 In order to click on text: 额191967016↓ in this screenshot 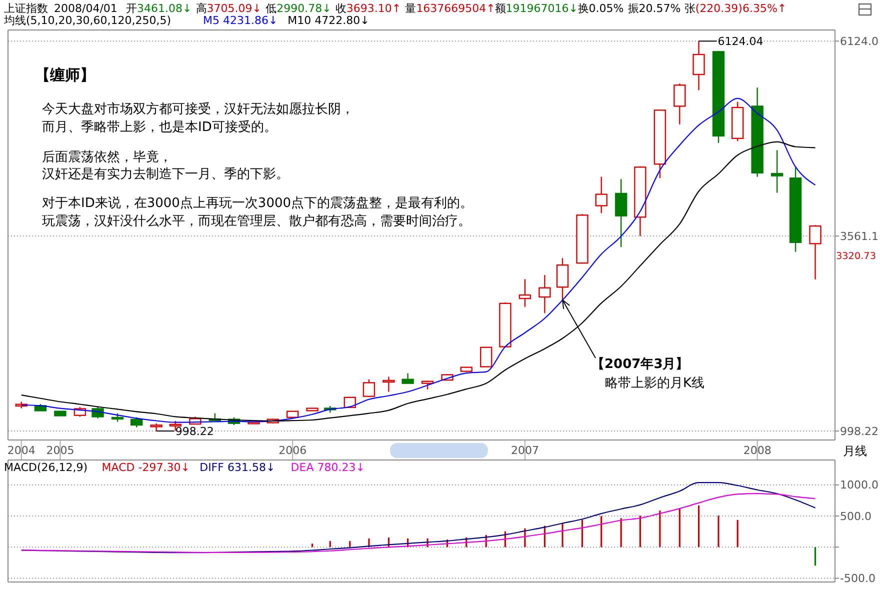, I will do `click(536, 8)`.